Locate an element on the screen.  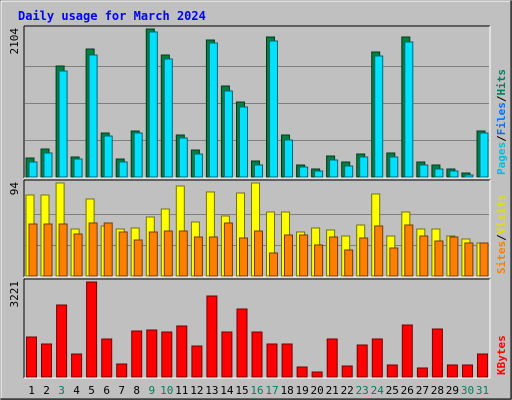
day-label-10: 10 is located at coordinates (166, 390).